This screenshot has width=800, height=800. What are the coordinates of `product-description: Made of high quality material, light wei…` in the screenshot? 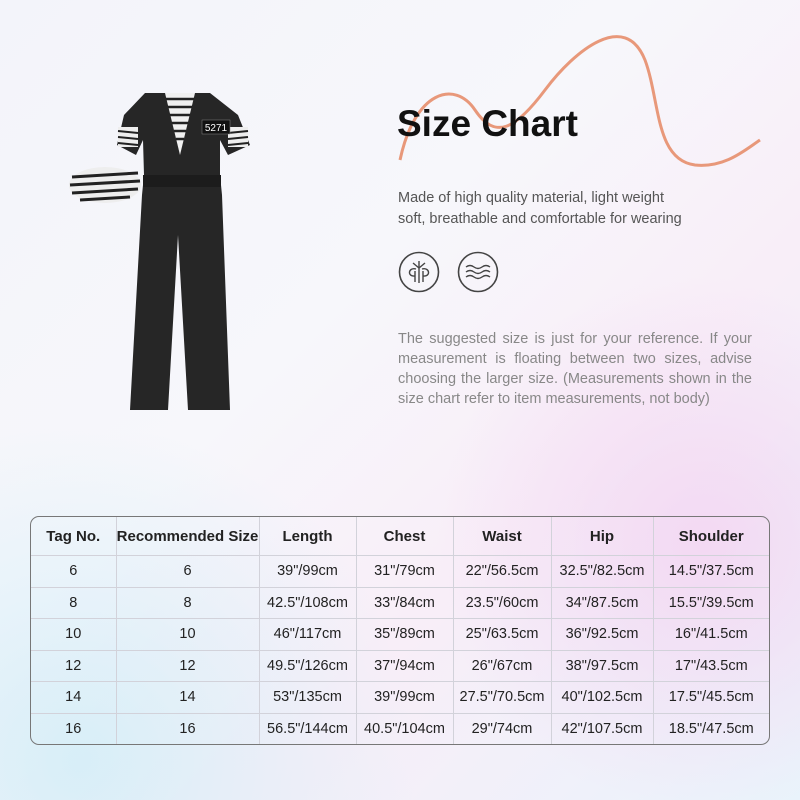 It's located at (568, 209).